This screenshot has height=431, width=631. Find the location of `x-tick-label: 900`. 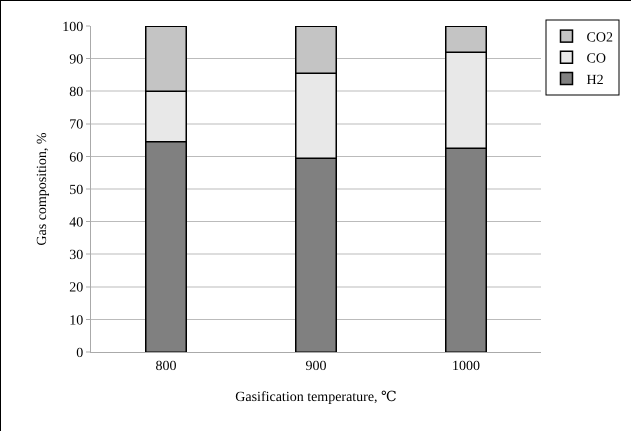

x-tick-label: 900 is located at coordinates (316, 366).